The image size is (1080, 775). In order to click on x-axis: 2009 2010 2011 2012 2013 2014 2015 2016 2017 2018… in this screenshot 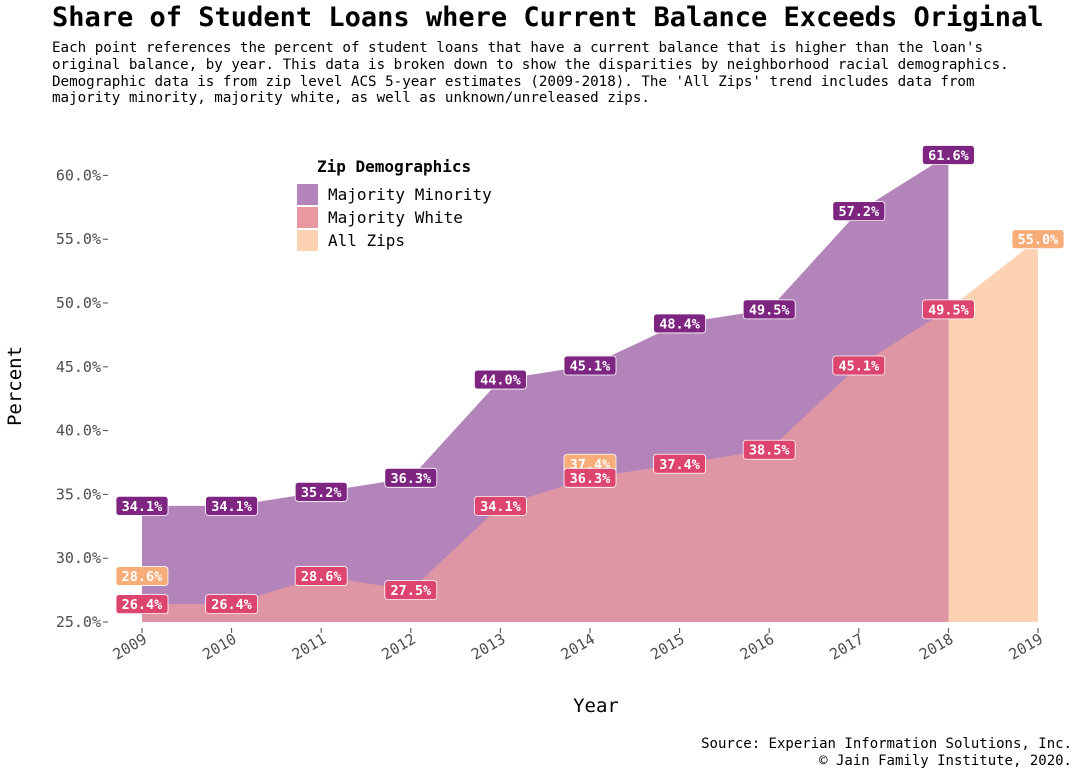, I will do `click(578, 646)`.